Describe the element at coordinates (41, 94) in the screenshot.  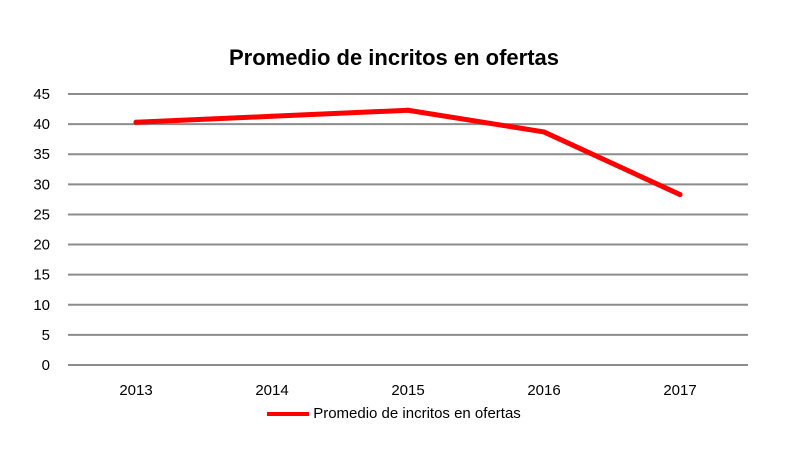
I see `y-tick-label: 45` at that location.